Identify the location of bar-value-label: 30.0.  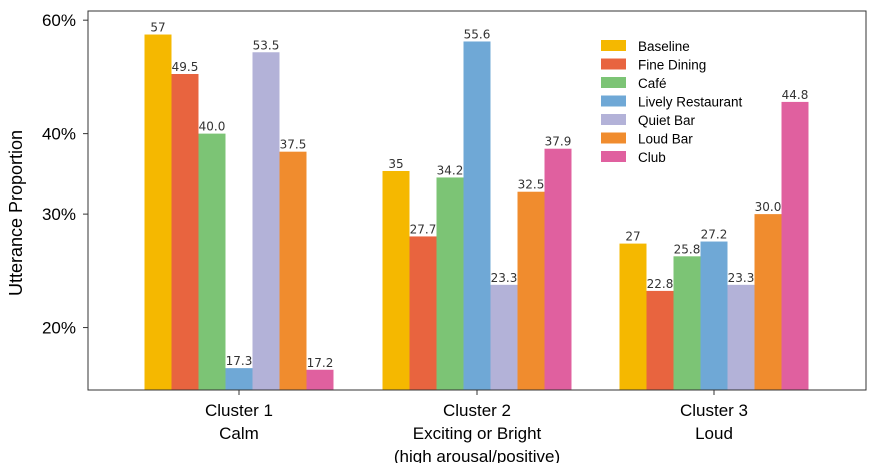
(768, 207).